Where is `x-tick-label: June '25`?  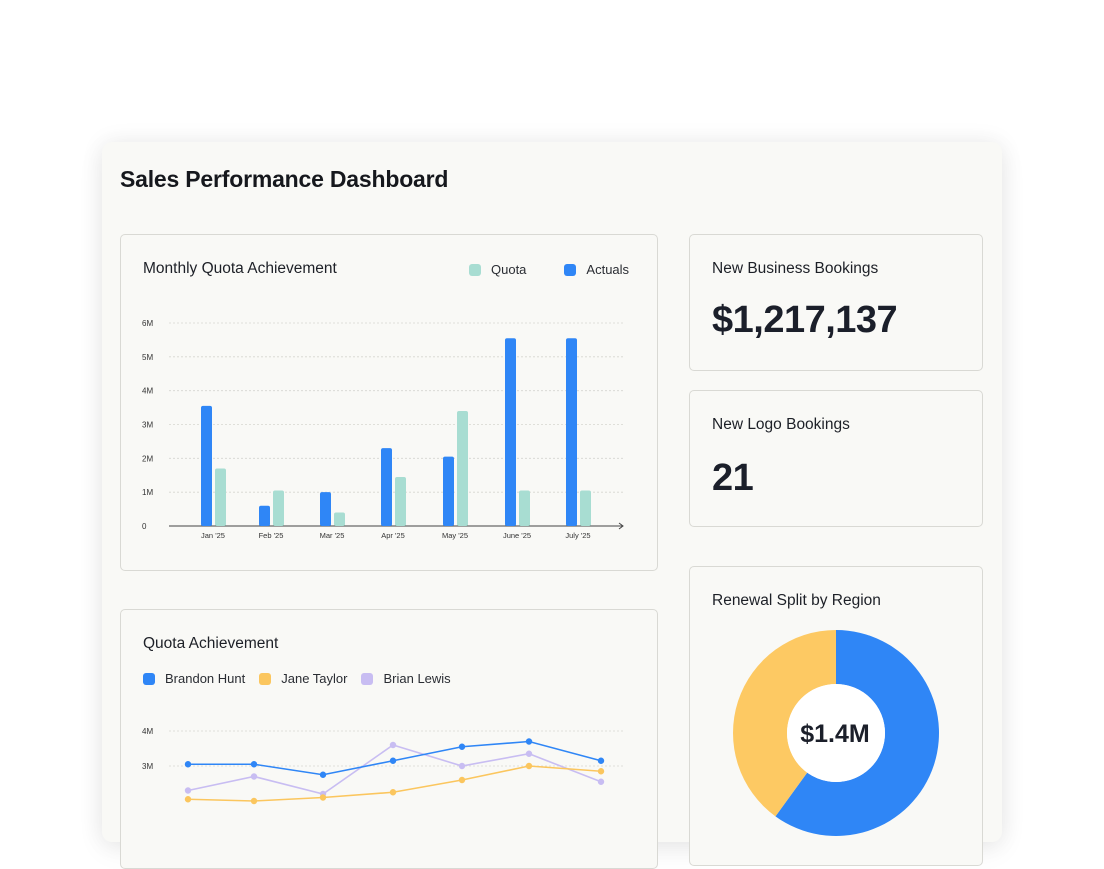 x-tick-label: June '25 is located at coordinates (517, 535).